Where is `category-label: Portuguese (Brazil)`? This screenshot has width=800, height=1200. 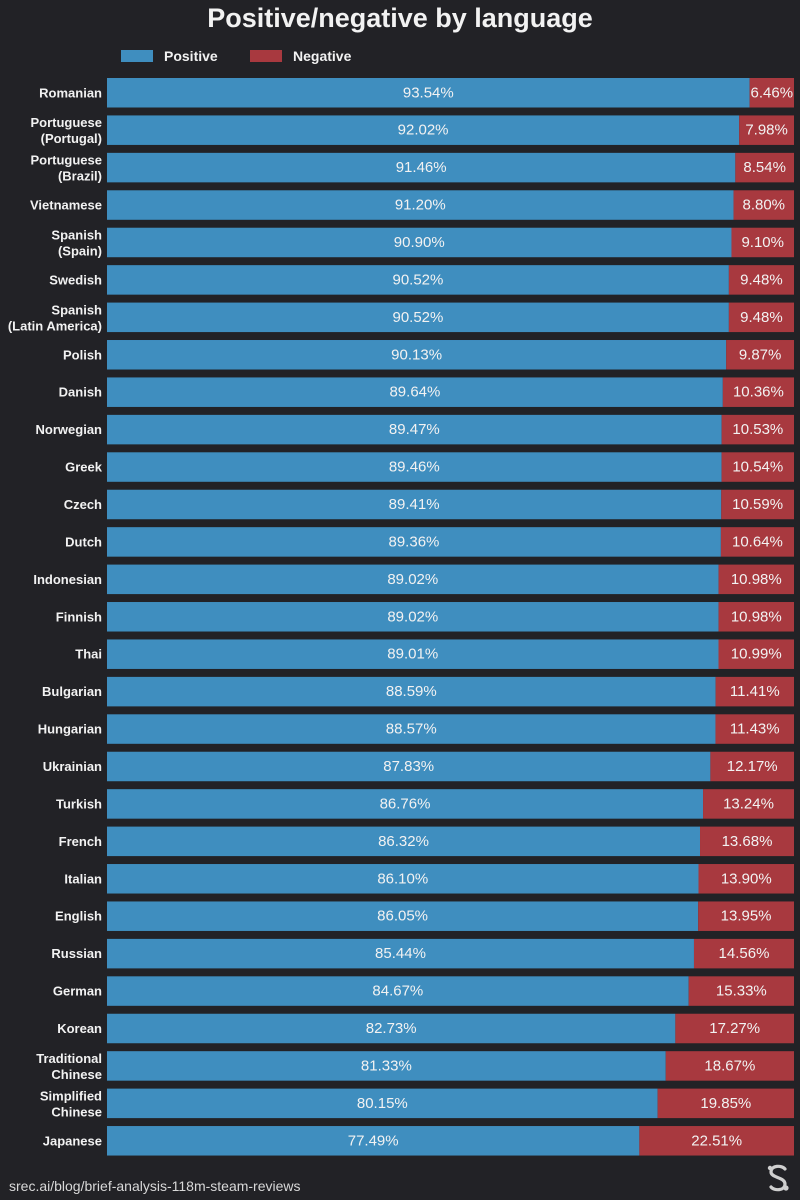
category-label: Portuguese (Brazil) is located at coordinates (66, 168).